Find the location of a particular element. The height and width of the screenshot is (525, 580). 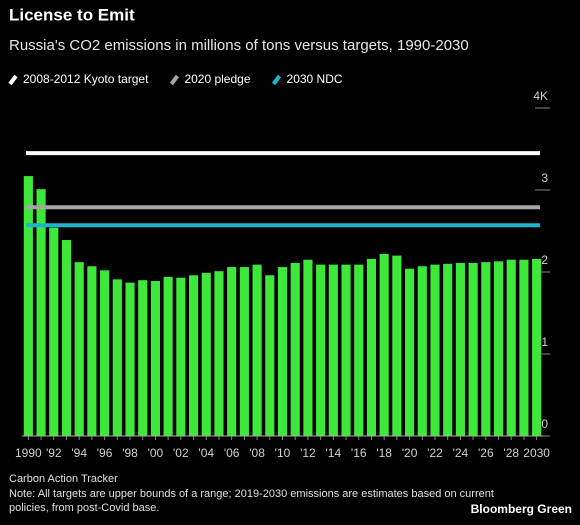

y-tick-label: 1 is located at coordinates (544, 342).